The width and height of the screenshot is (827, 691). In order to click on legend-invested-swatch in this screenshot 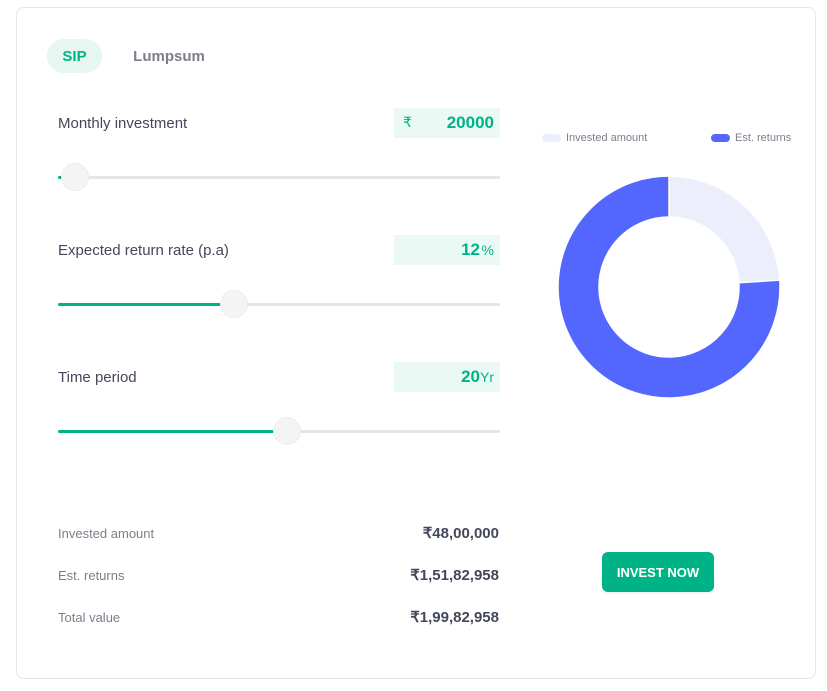, I will do `click(551, 138)`.